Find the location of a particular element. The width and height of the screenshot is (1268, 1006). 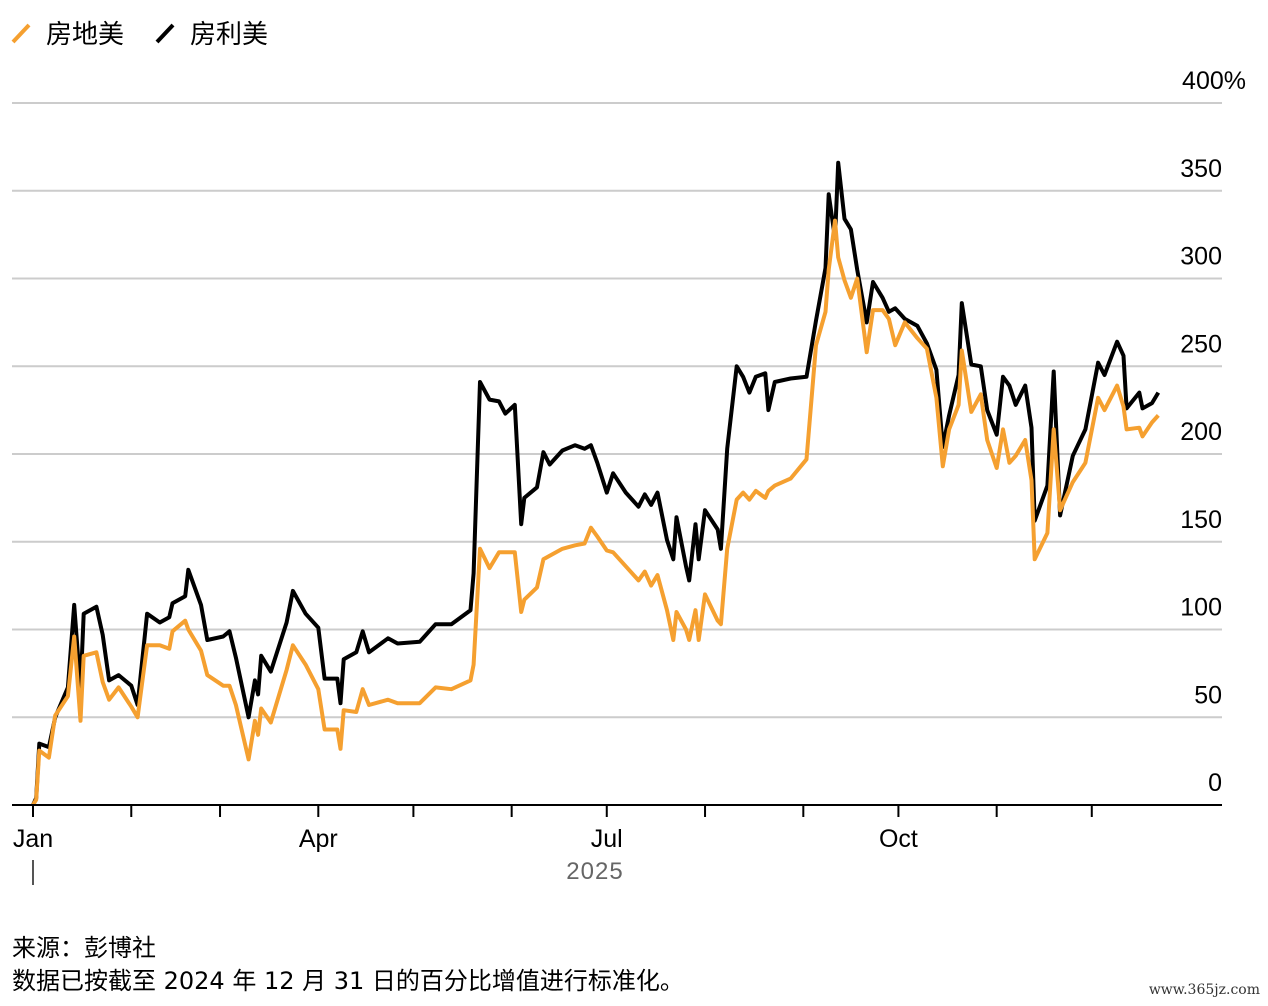

source-note: 来源：彭博社 is located at coordinates (84, 948).